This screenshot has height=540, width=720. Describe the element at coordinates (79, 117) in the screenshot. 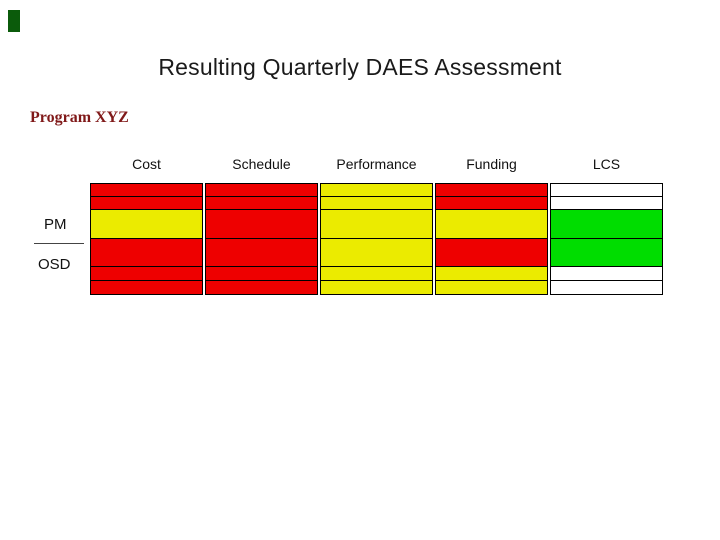

I see `program-label: Program XYZ` at that location.